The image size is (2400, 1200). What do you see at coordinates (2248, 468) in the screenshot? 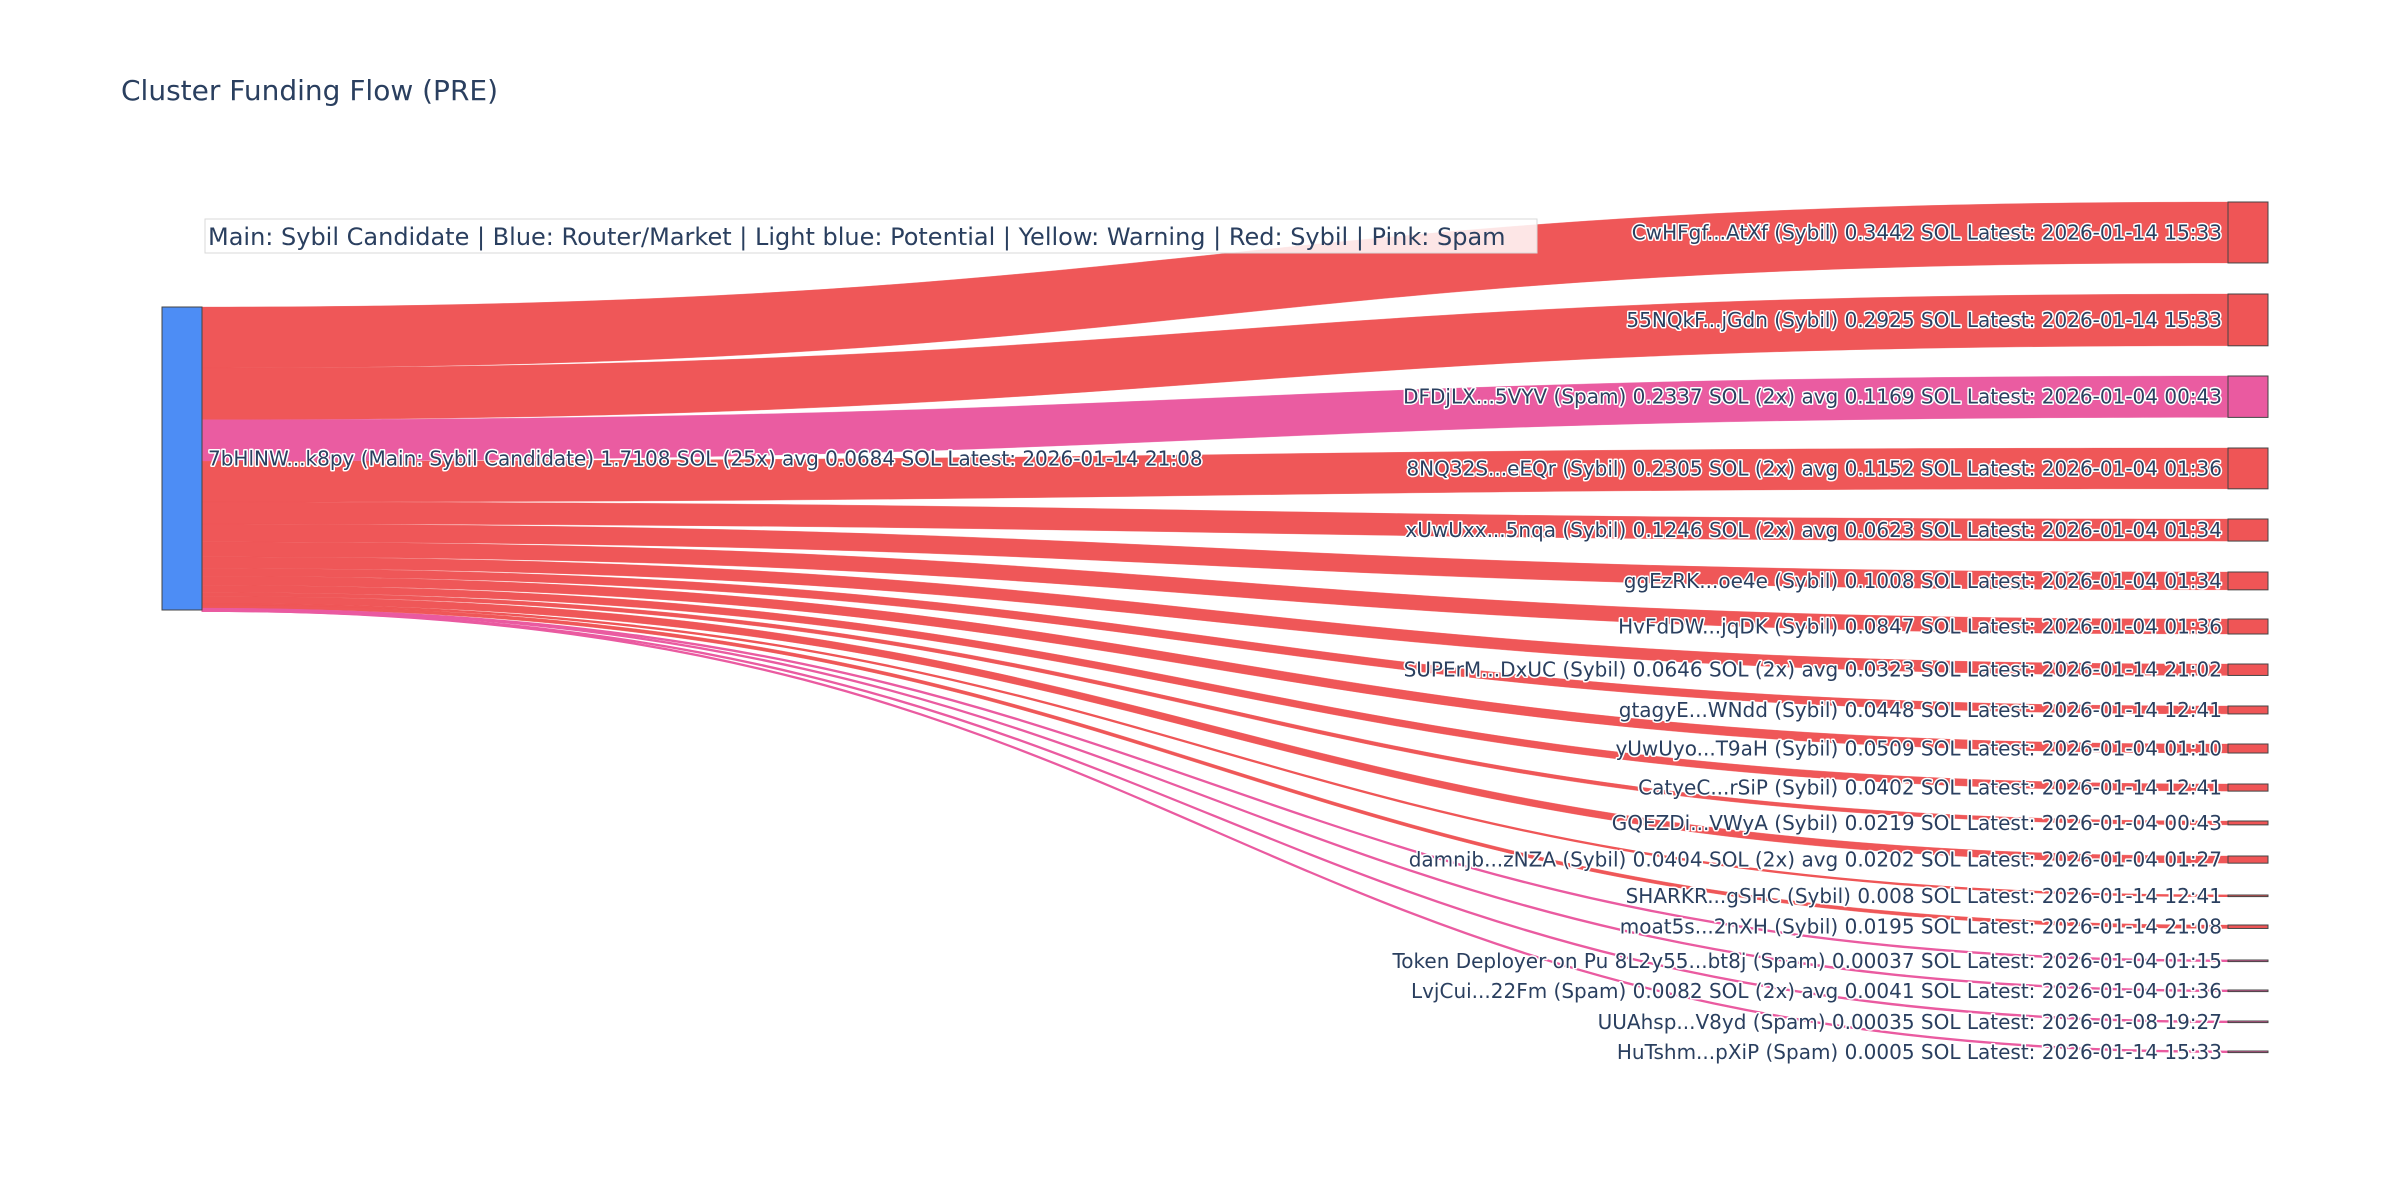
I see `target-node-8nq32s-eeqr` at bounding box center [2248, 468].